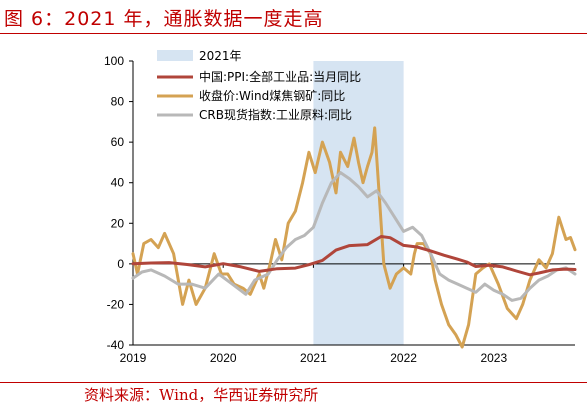 This screenshot has width=587, height=416. Describe the element at coordinates (493, 358) in the screenshot. I see `x-tick-label: 2023` at that location.